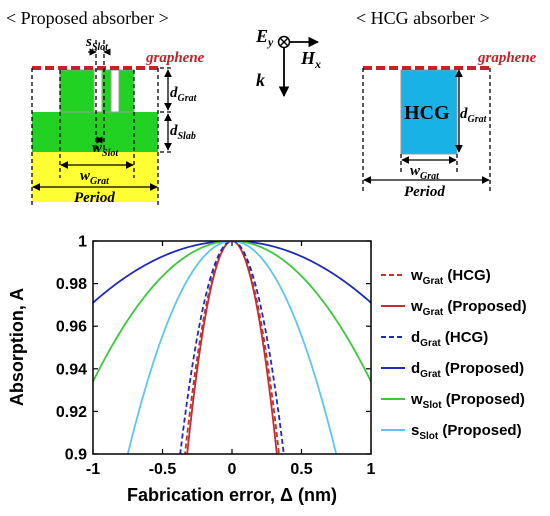 This screenshot has width=550, height=516. I want to click on hcg-heading: < HCG absorber >, so click(423, 18).